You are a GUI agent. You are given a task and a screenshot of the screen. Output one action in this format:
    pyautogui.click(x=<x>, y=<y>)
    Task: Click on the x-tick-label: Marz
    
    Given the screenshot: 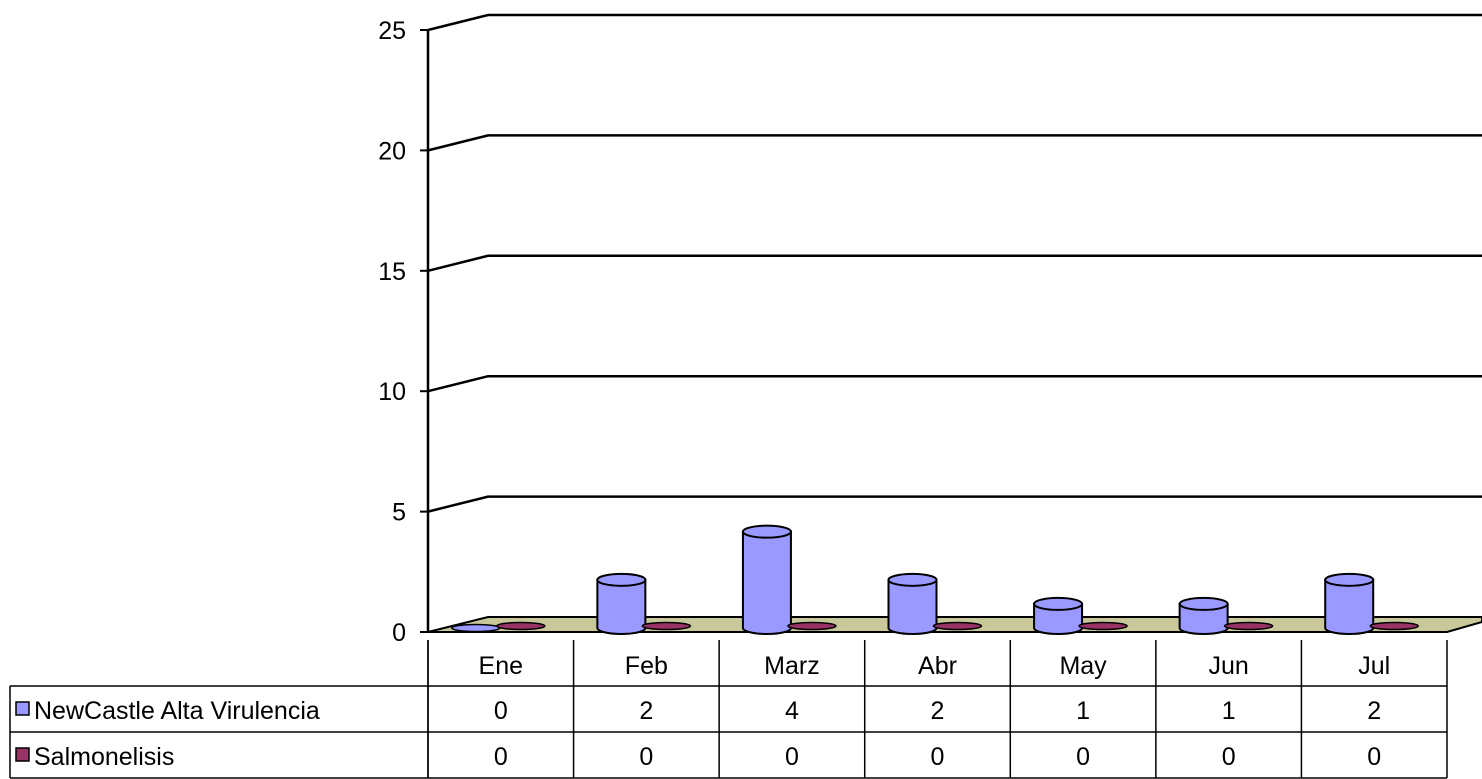 What is the action you would take?
    pyautogui.click(x=792, y=666)
    